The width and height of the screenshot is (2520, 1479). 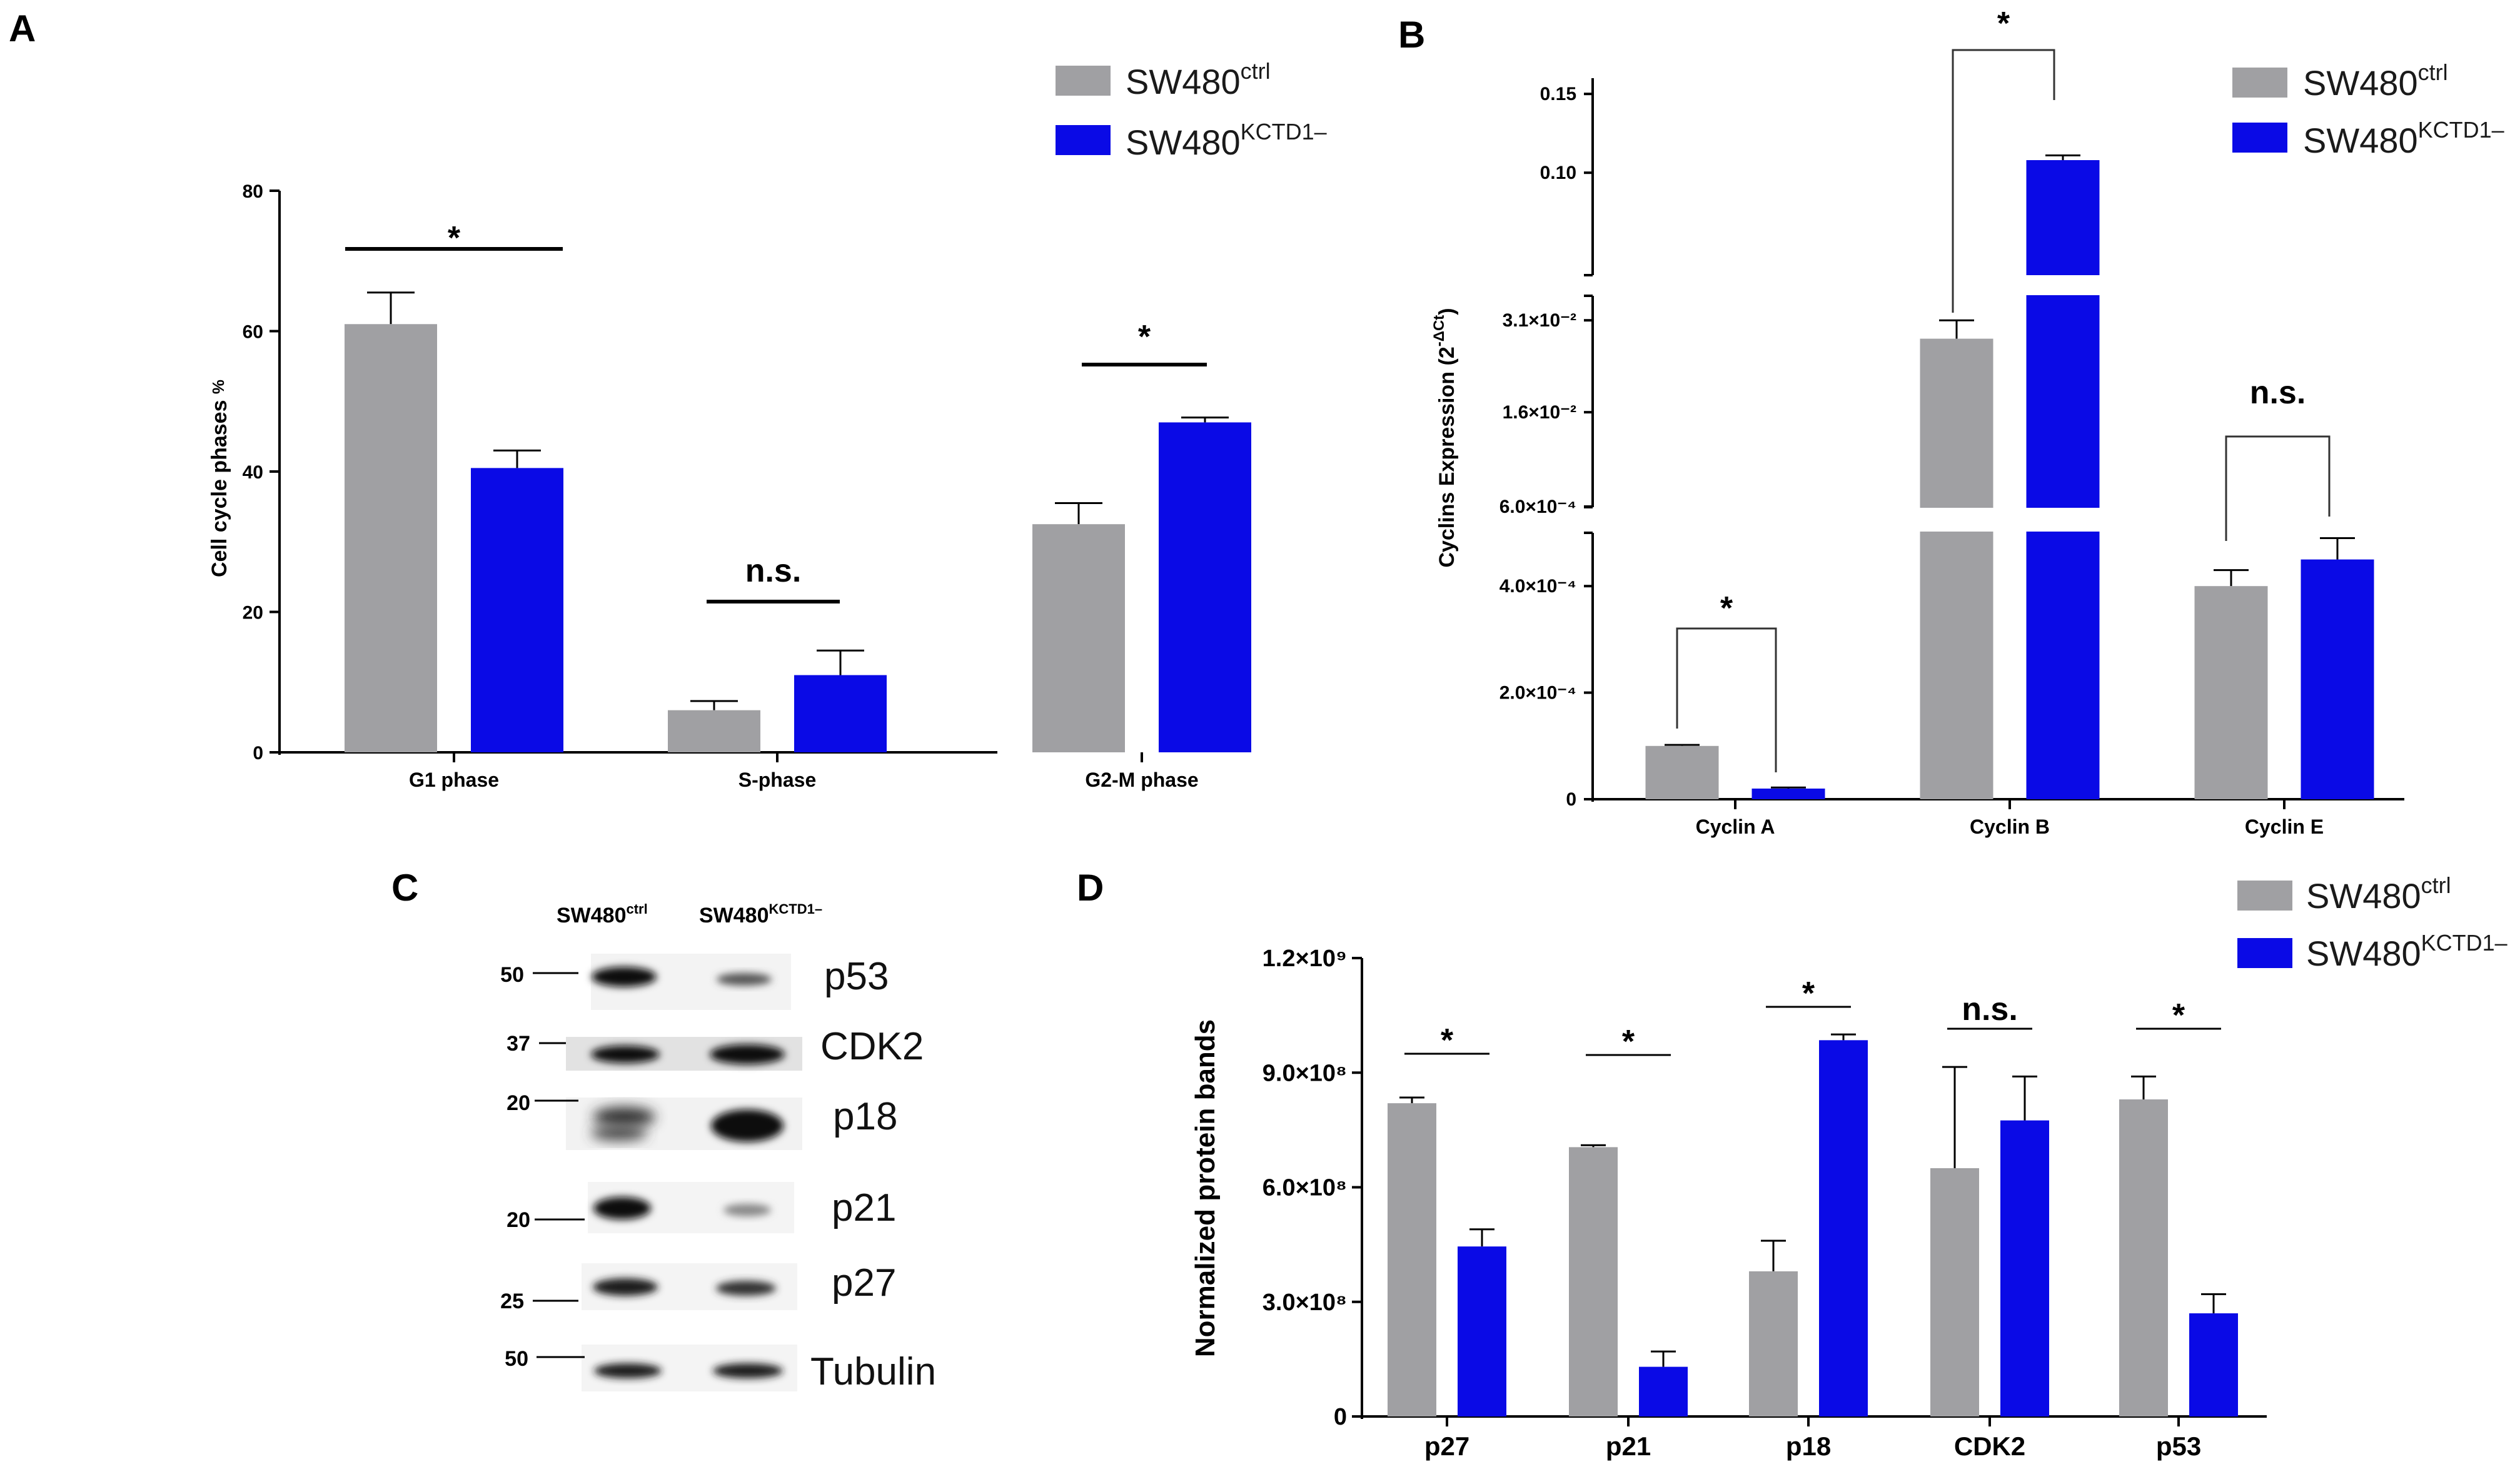 I want to click on x-tick-label: Cyclin E, so click(x=2285, y=826).